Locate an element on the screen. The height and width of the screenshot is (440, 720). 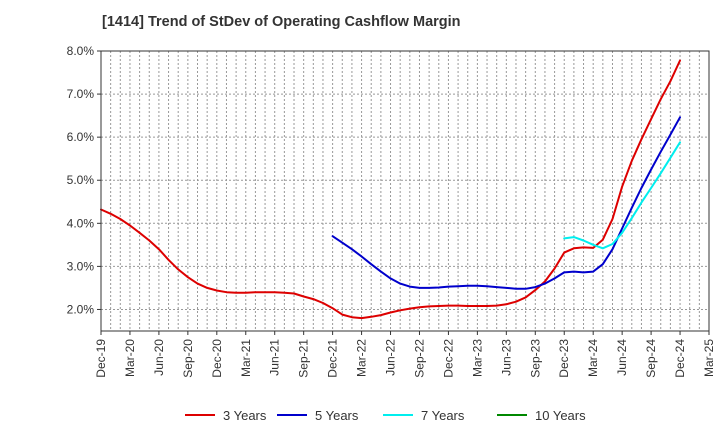
y-tick-label: 3.0% is located at coordinates (81, 266).